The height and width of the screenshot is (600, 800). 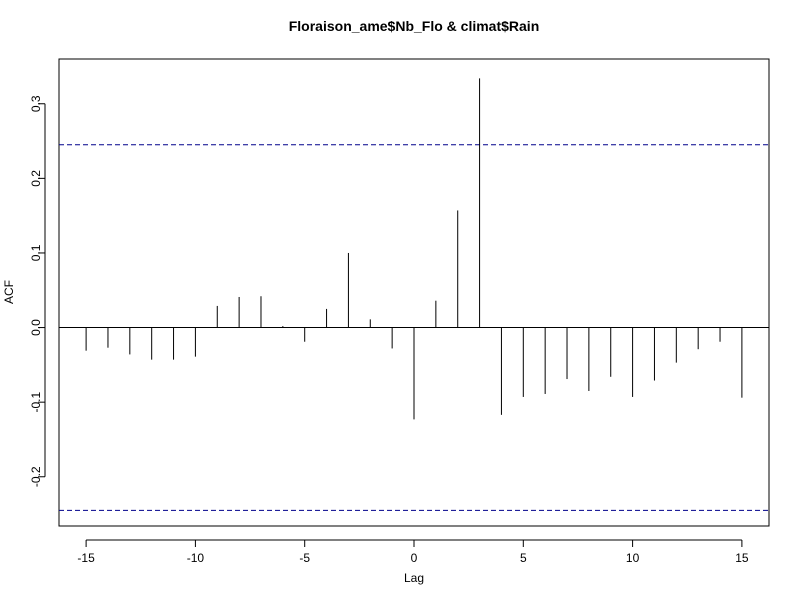 I want to click on y-tick-label: 0.0, so click(x=36, y=327).